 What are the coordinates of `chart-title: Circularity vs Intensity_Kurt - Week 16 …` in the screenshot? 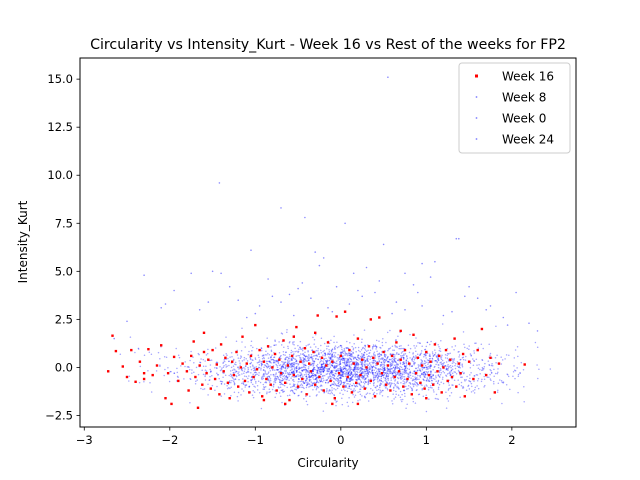 It's located at (328, 45).